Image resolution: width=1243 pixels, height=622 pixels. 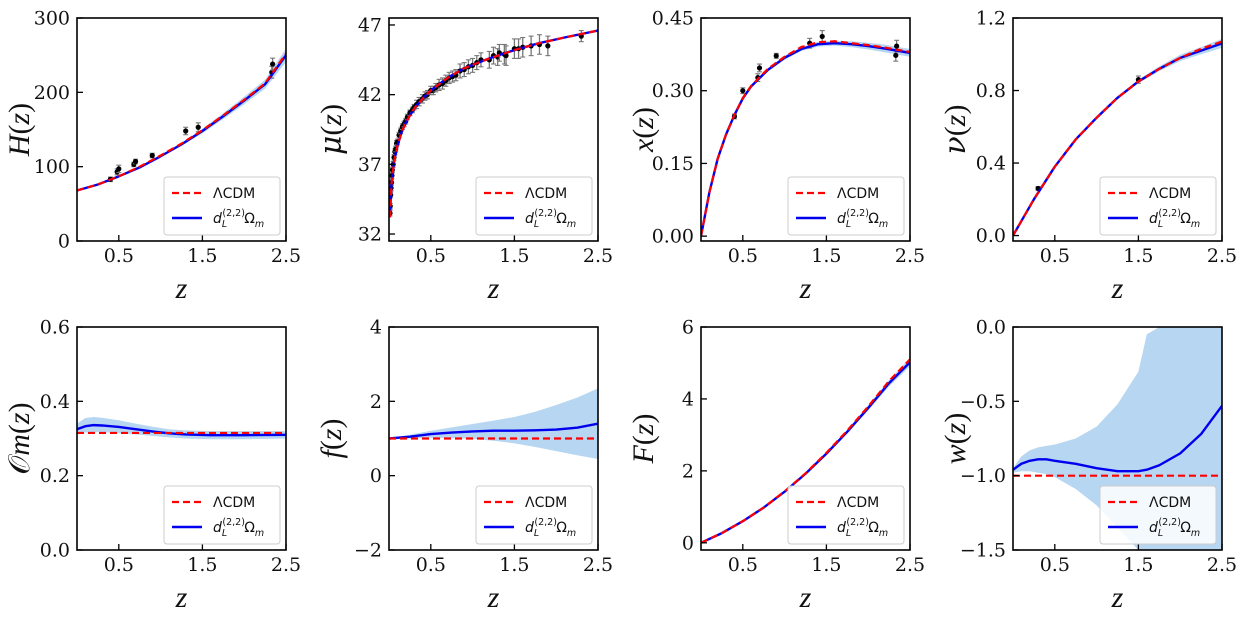 I want to click on subplot-5: 0.5 1.5 2.5 0.0 0.2 0.4 0.6 z 𝒪m(z) ΛCDM d(2,2) L Ωm, so click(x=151, y=466).